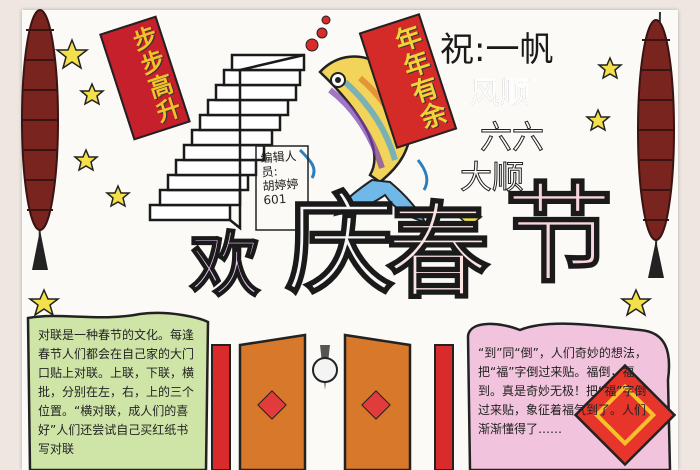 Image resolution: width=700 pixels, height=470 pixels. Describe the element at coordinates (512, 137) in the screenshot. I see `wish-line-3: 六六` at that location.